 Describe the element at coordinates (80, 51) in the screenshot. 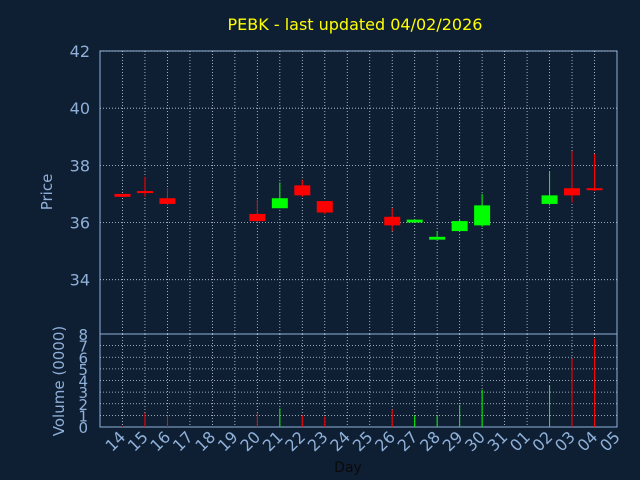

I see `price-tick-label: 42` at that location.